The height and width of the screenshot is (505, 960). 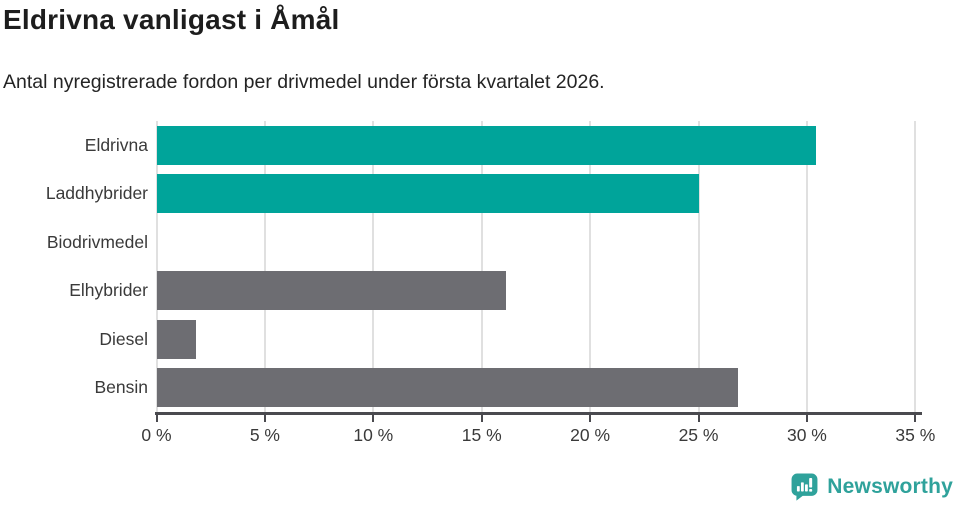 I want to click on brand-footer: Newsworthy, so click(x=871, y=486).